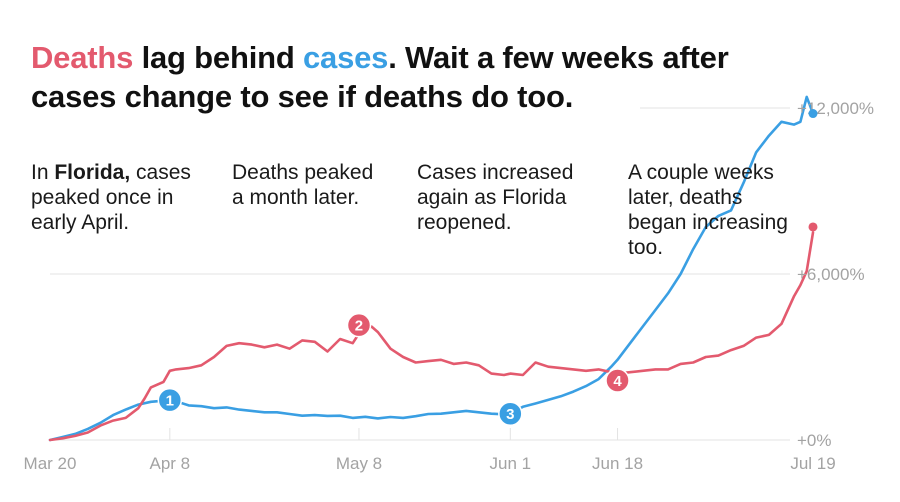 This screenshot has width=900, height=502. What do you see at coordinates (346, 57) in the screenshot?
I see `title-cases-word: cases` at bounding box center [346, 57].